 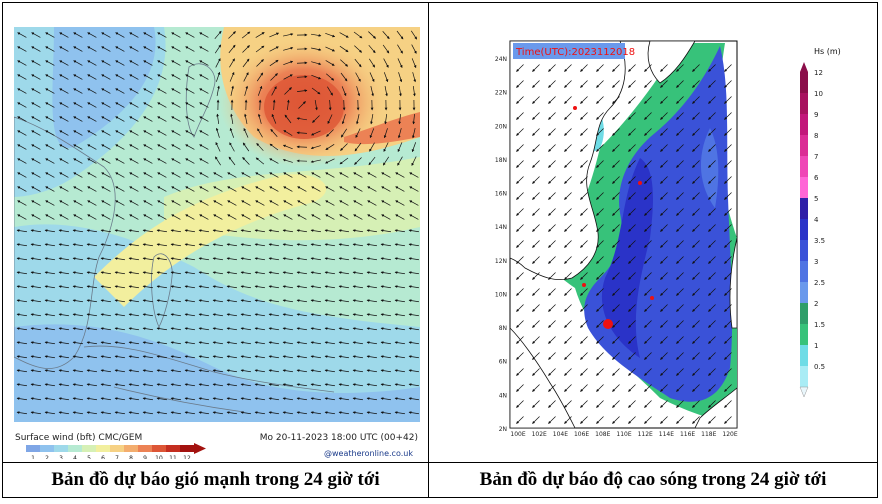 What do you see at coordinates (666, 434) in the screenshot?
I see `lon-label: 114E` at bounding box center [666, 434].